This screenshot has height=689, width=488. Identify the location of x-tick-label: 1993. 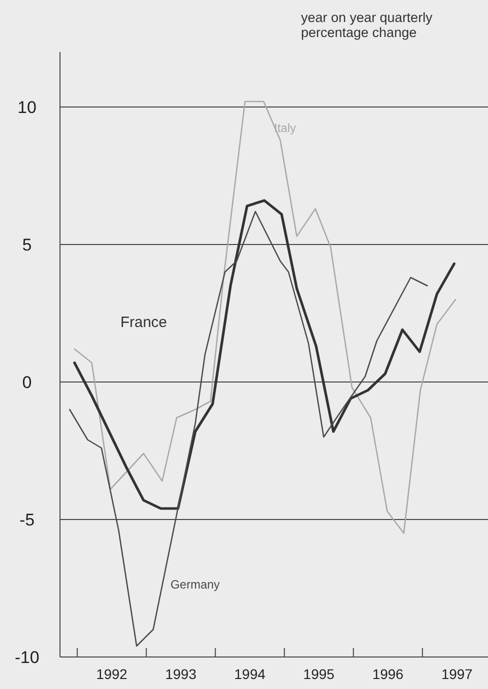
(181, 674).